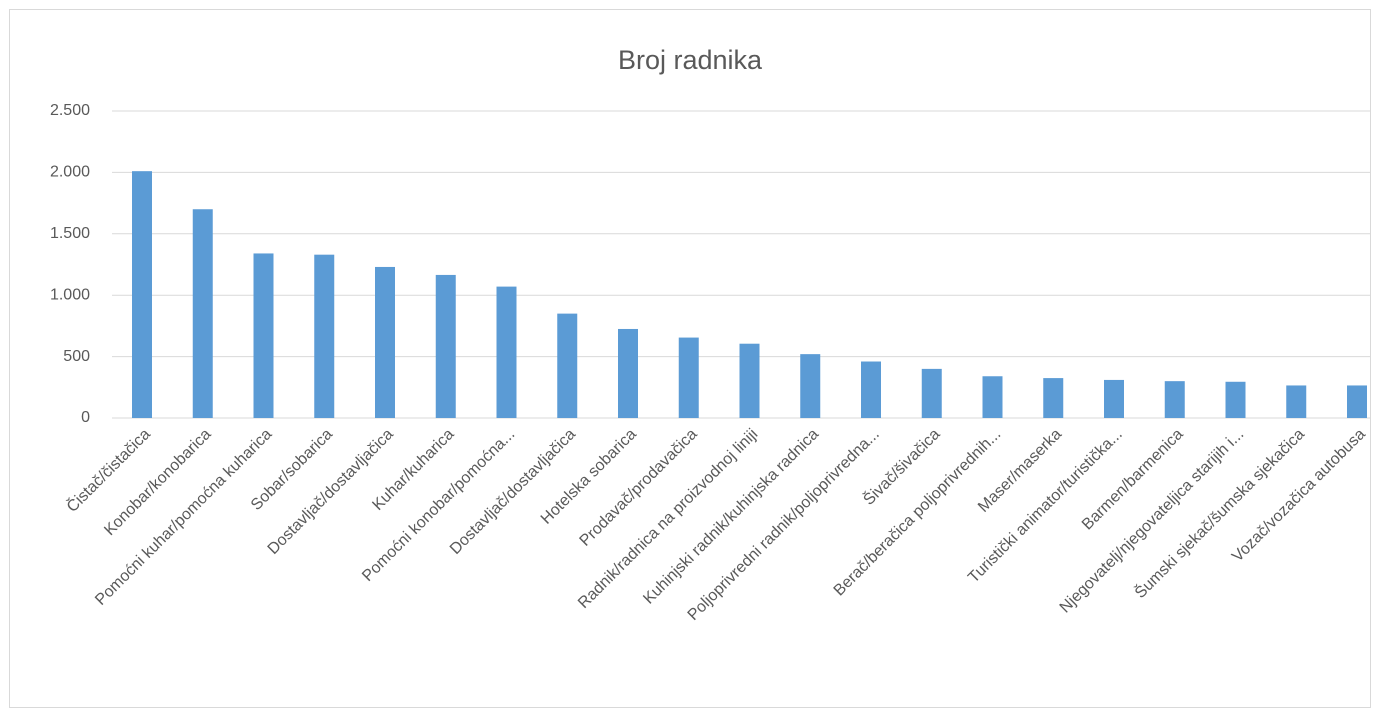 The image size is (1379, 716). I want to click on y-tick-label: 0, so click(85, 417).